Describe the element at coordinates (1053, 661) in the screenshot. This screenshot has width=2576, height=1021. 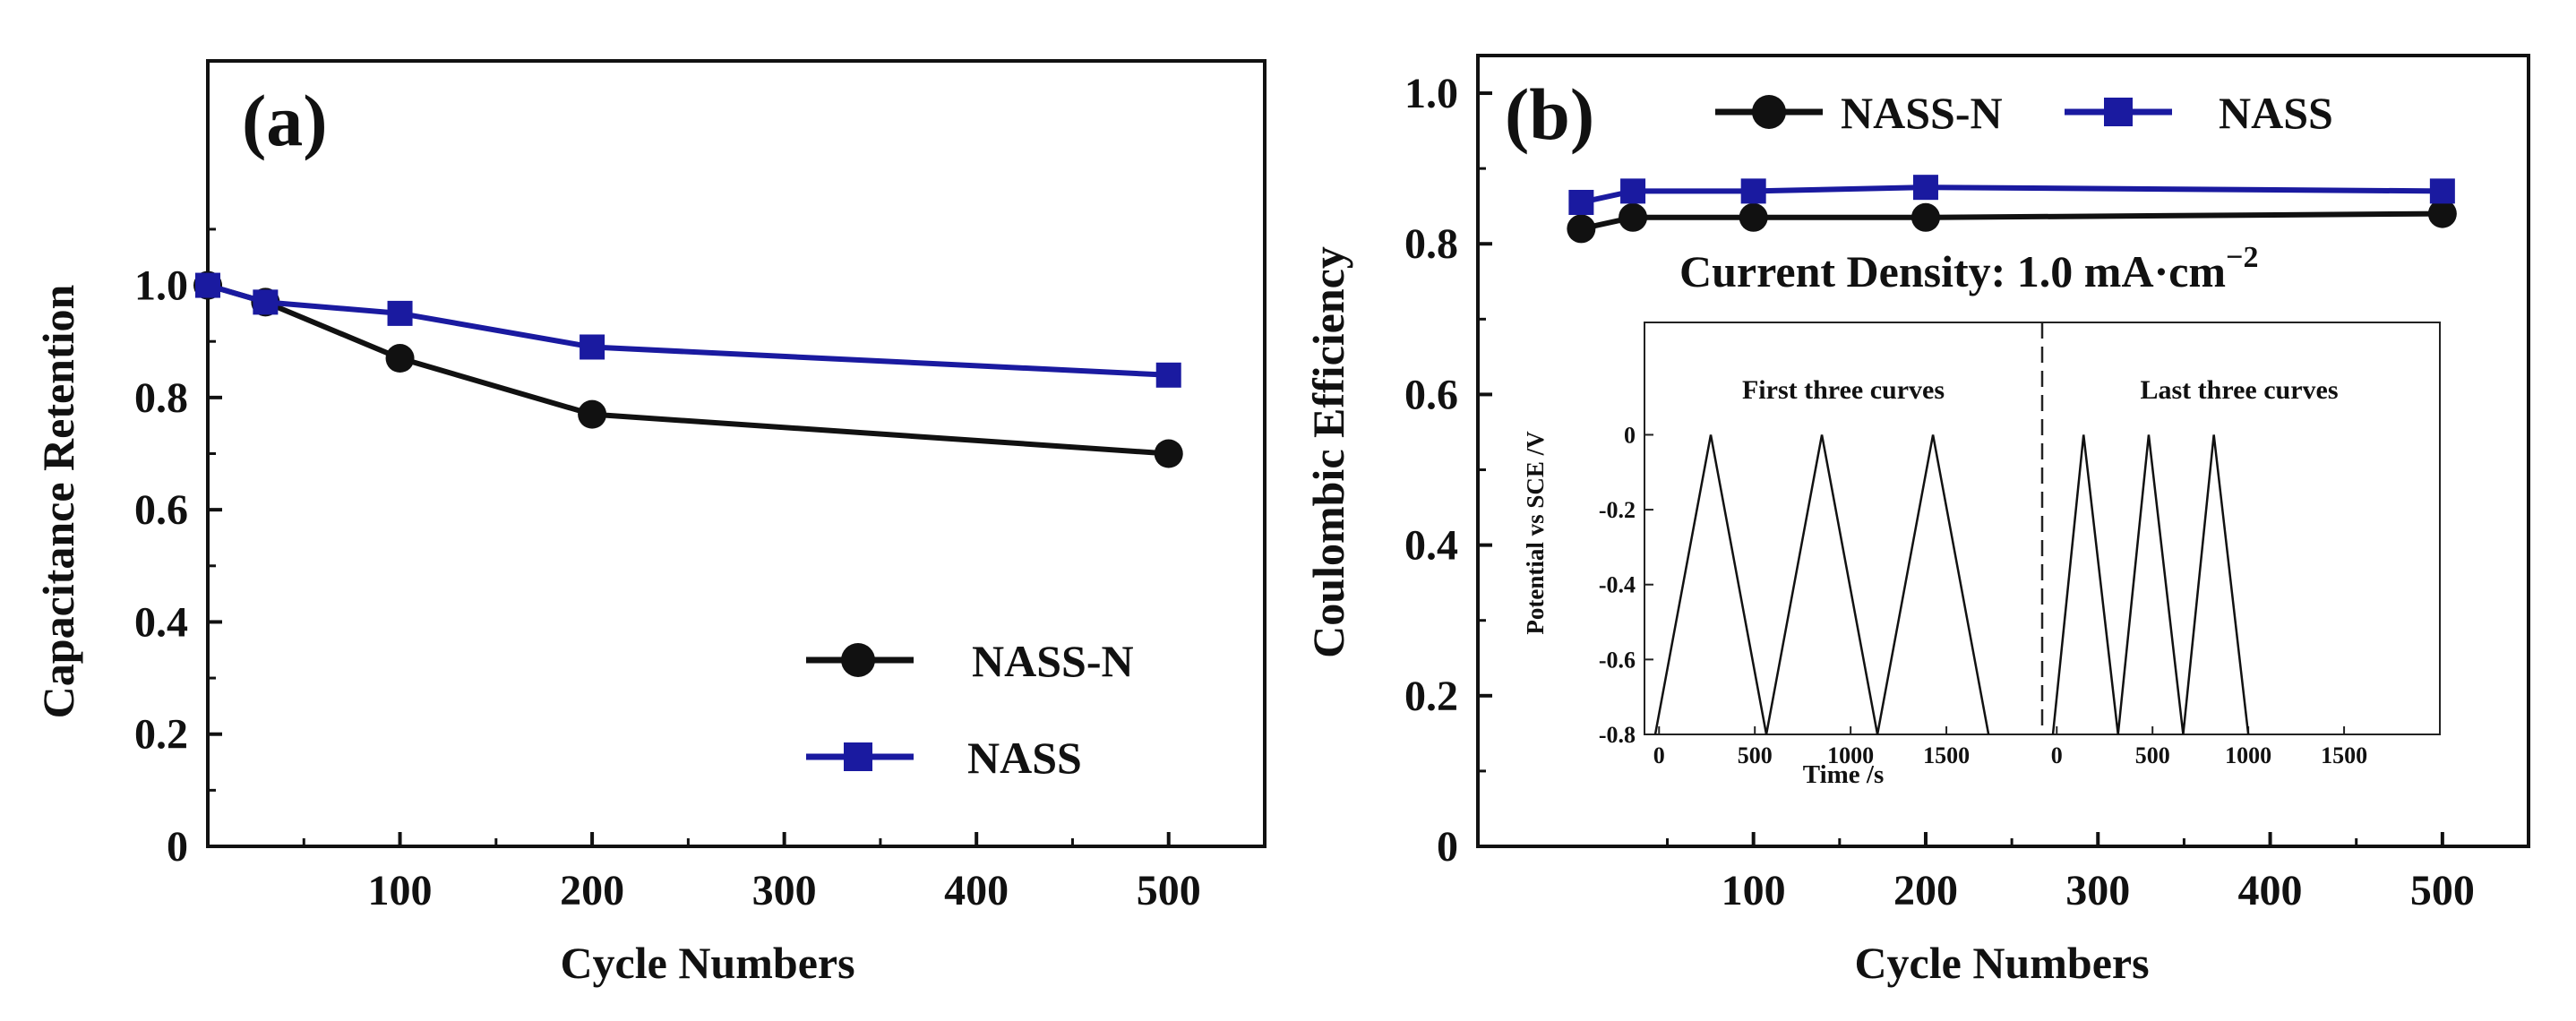
I see `legend-label-nass-n: NASS-N` at that location.